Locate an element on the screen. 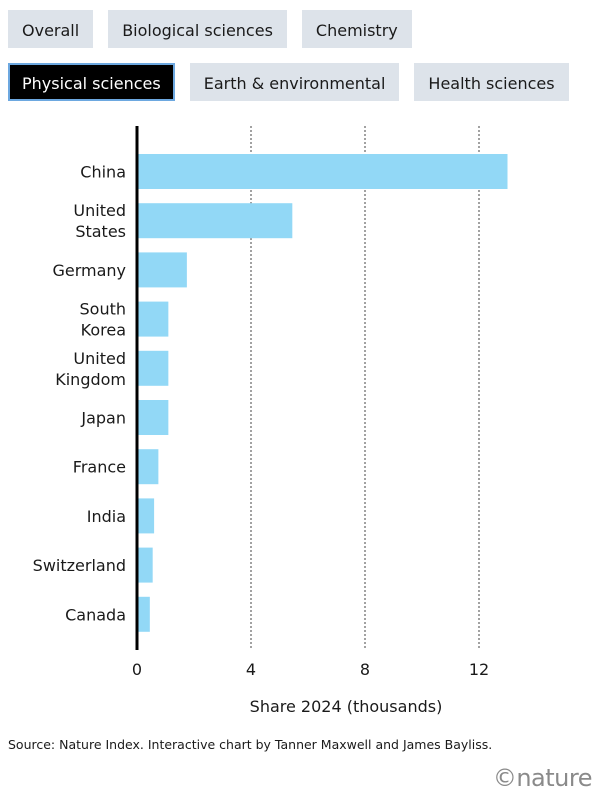 The height and width of the screenshot is (800, 600). category-label: Canada is located at coordinates (95, 614).